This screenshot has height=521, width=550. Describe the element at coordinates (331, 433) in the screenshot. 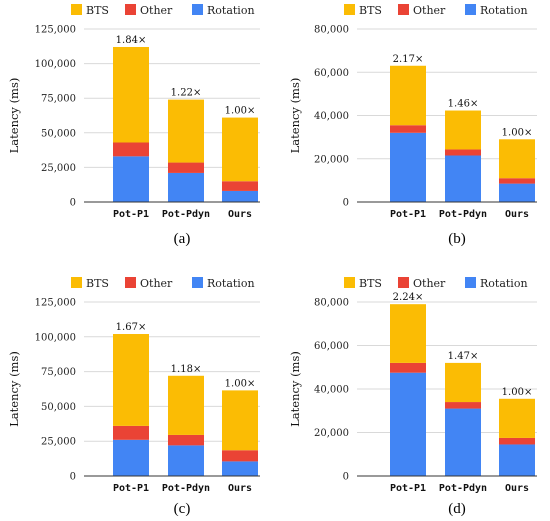

I see `y-tick-label: 20,000` at that location.